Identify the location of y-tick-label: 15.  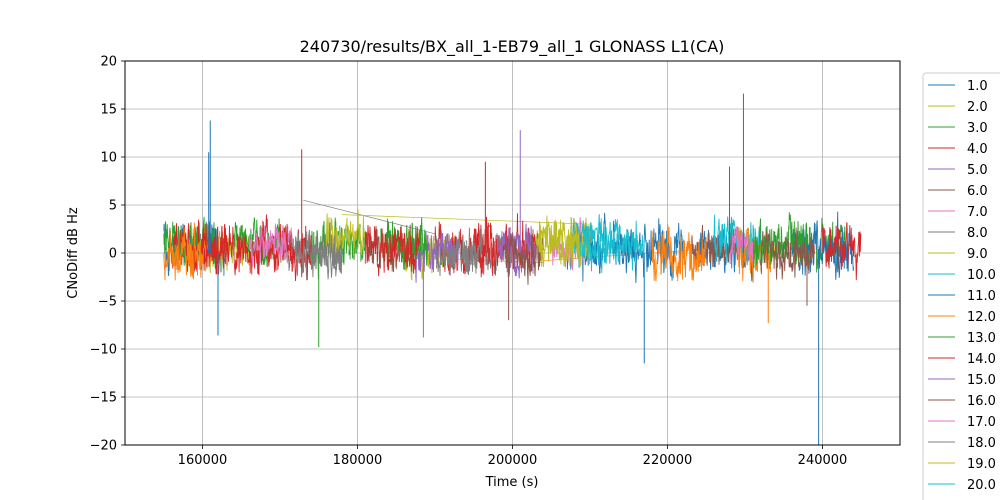
(108, 110).